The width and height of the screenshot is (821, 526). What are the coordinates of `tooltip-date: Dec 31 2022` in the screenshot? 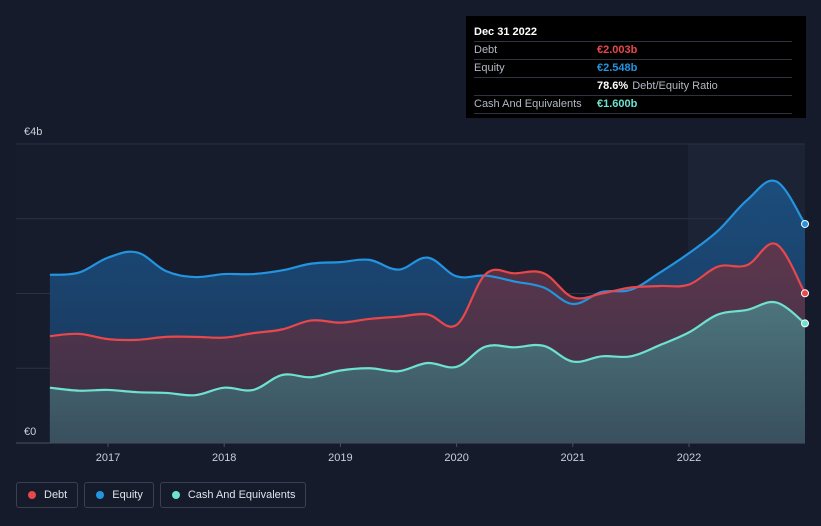 It's located at (505, 32).